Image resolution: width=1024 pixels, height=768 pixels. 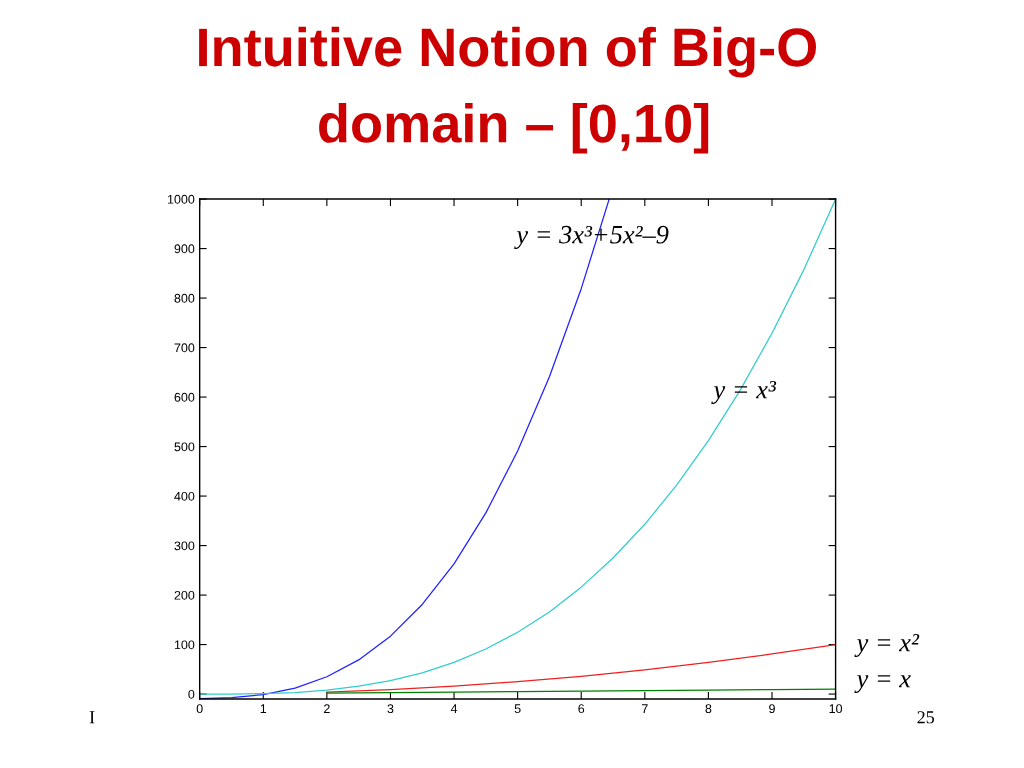 What do you see at coordinates (887, 645) in the screenshot?
I see `series-label: y = x²` at bounding box center [887, 645].